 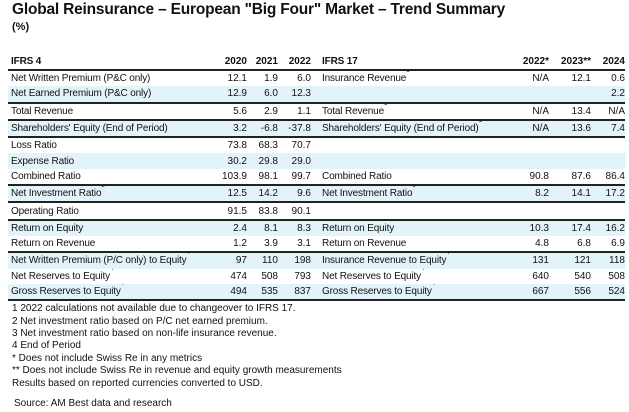 What do you see at coordinates (237, 146) in the screenshot?
I see `metric-value: 73.8` at bounding box center [237, 146].